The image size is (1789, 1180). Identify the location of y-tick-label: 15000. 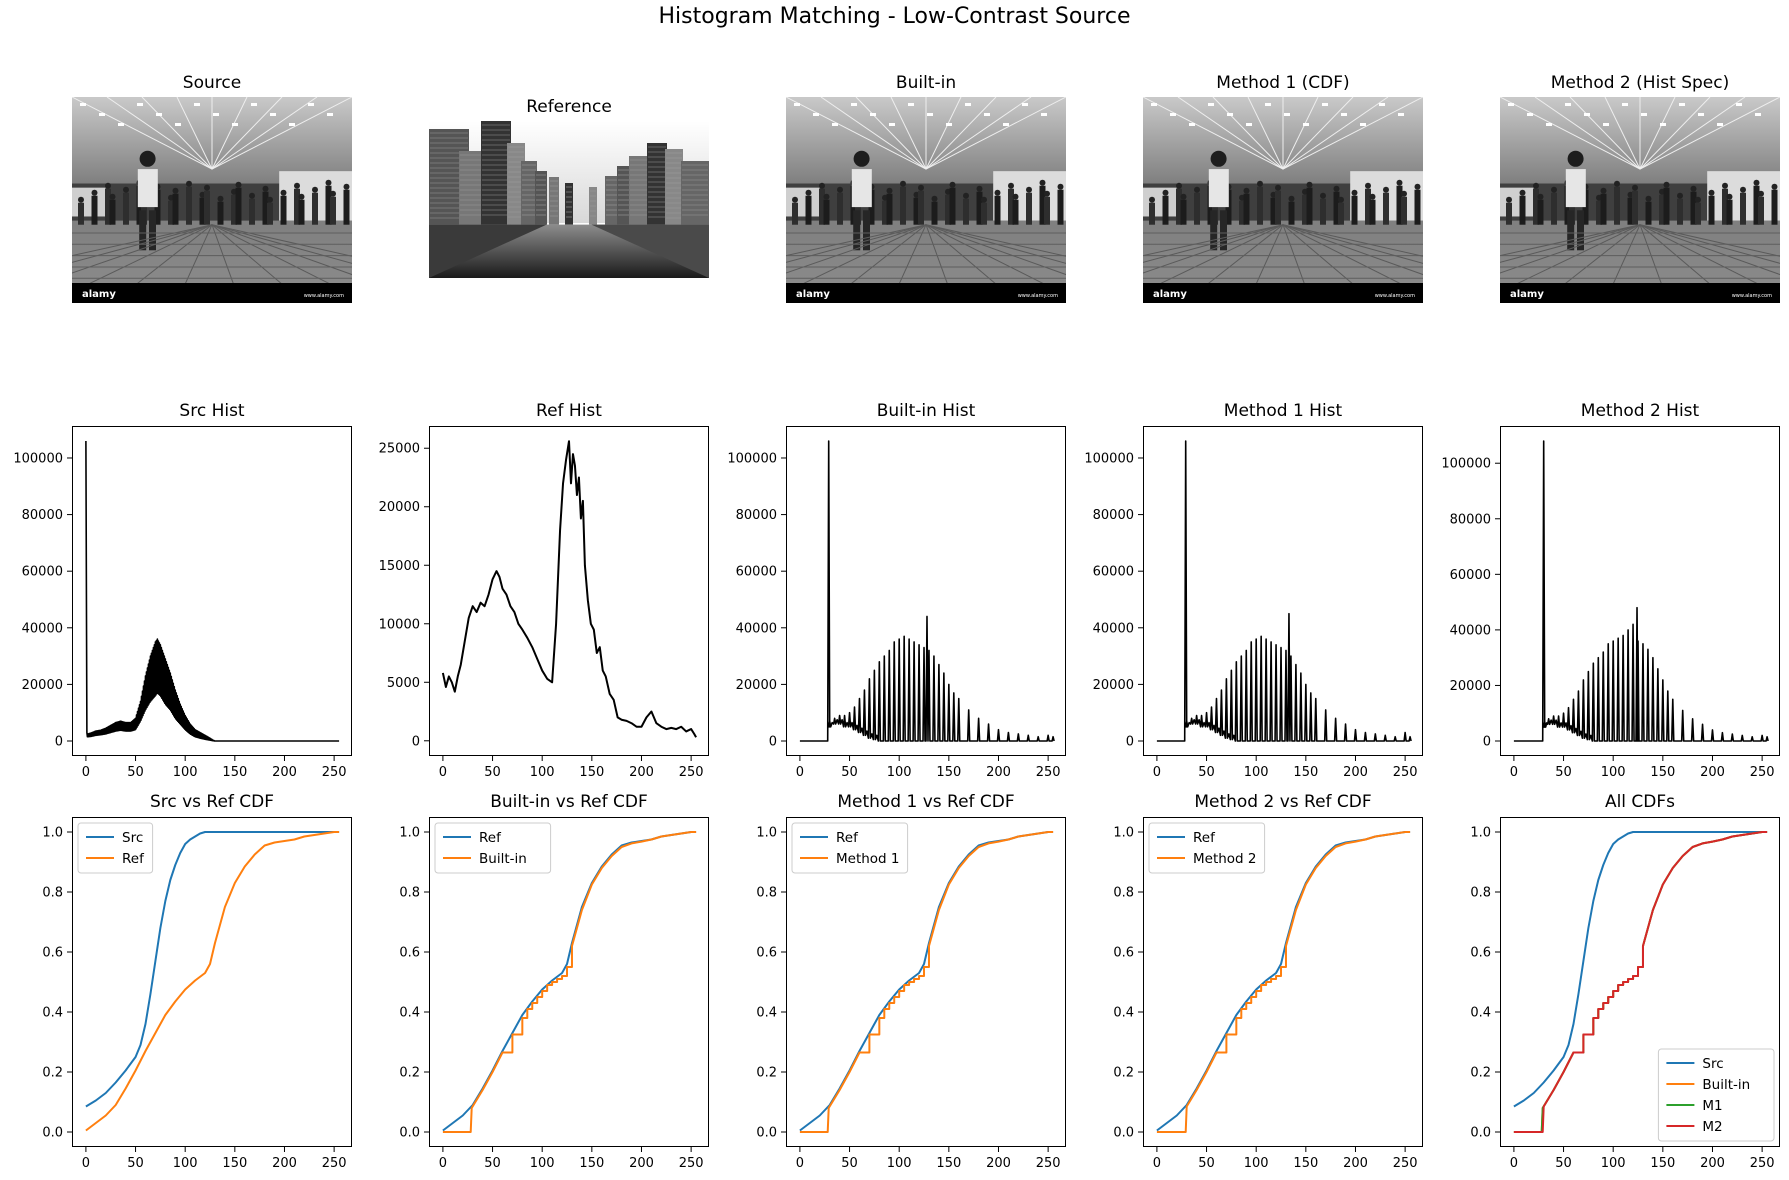
(399, 566).